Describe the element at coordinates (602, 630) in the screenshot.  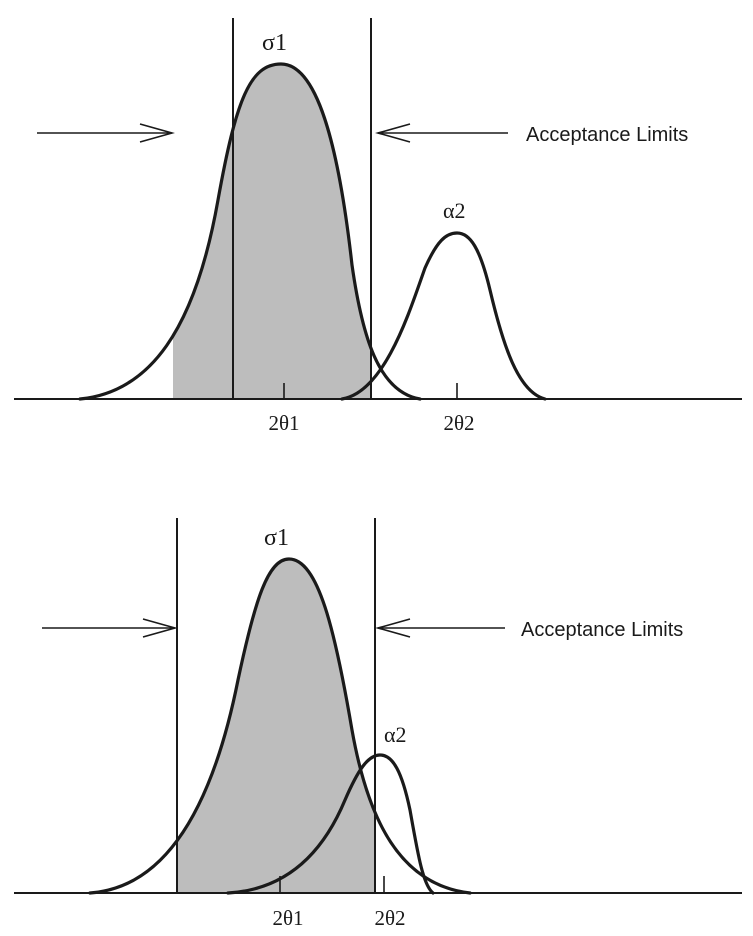
I see `bottom-acceptance-label: Acceptance Limits` at that location.